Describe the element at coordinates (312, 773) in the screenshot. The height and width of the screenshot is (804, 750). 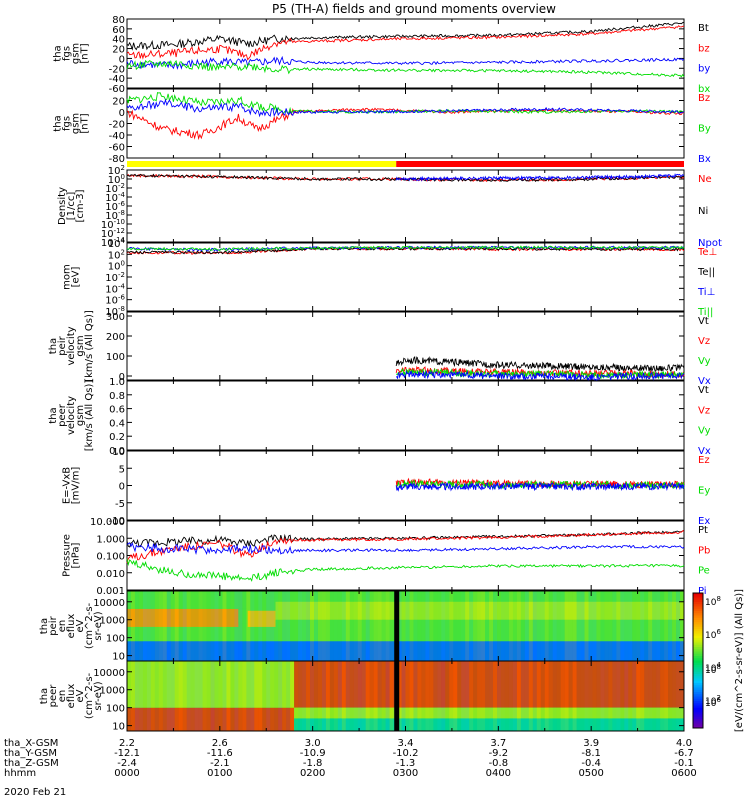
I see `ephemeris-value: 0200` at that location.